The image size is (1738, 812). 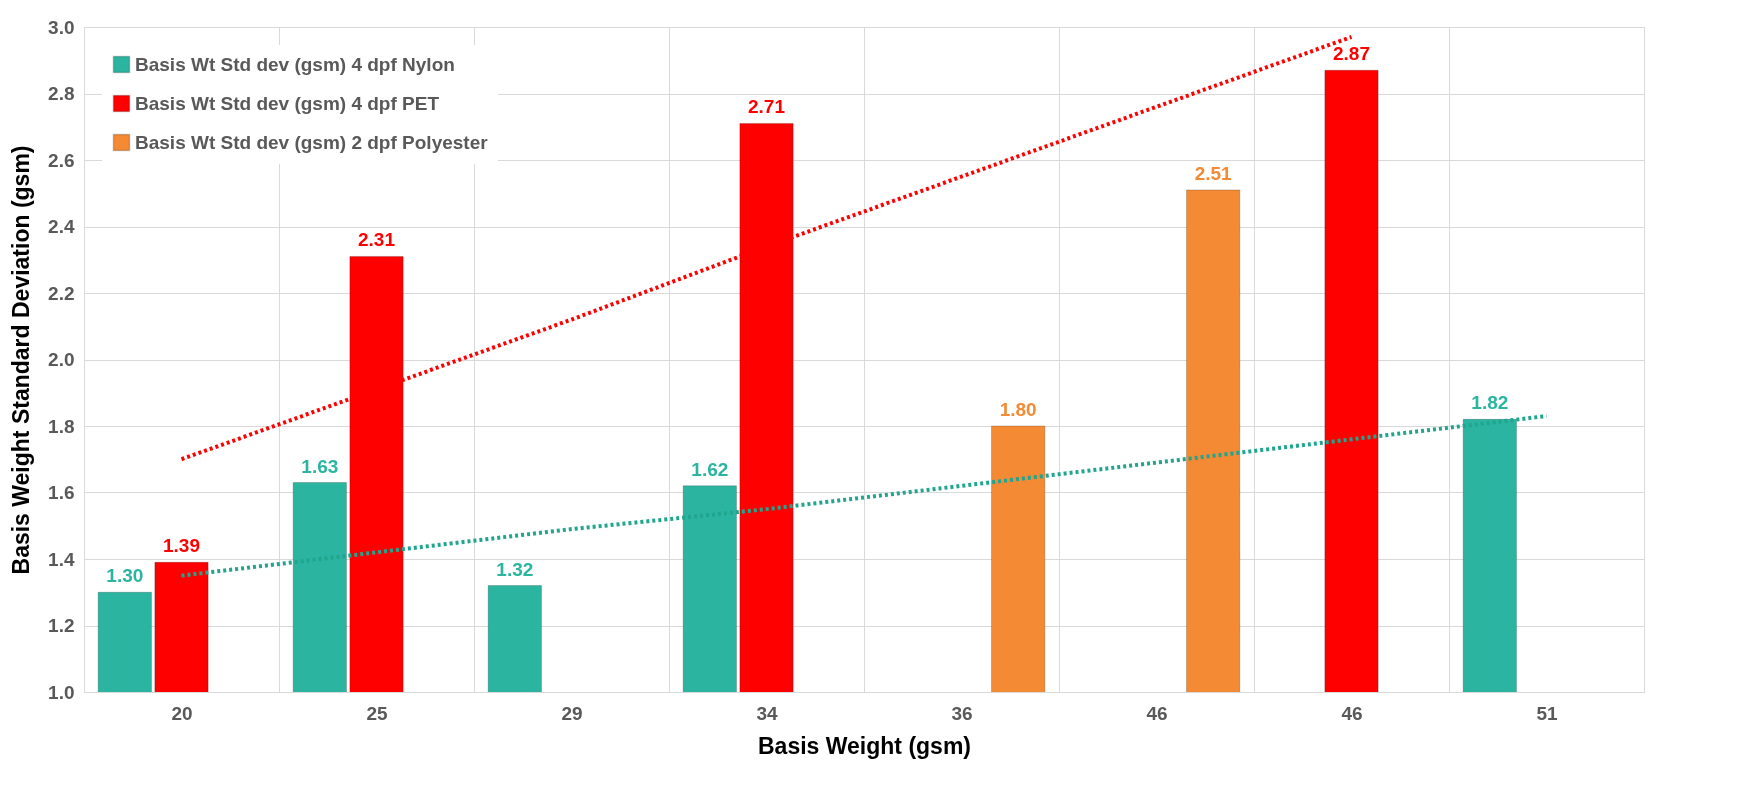 What do you see at coordinates (61, 226) in the screenshot?
I see `y-tick-label: 2.4` at bounding box center [61, 226].